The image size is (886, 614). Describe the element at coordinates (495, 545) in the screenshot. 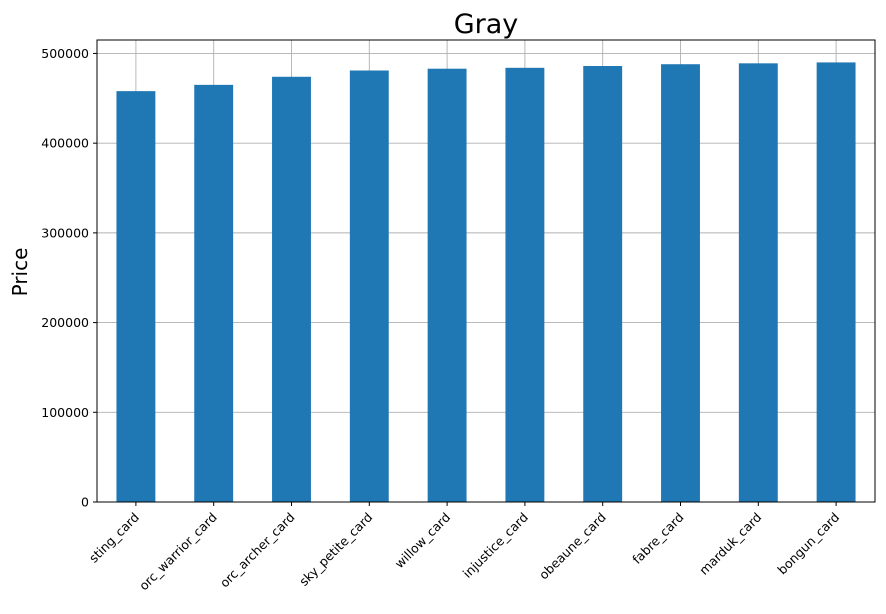

I see `x-tick-label: injustice_card` at that location.